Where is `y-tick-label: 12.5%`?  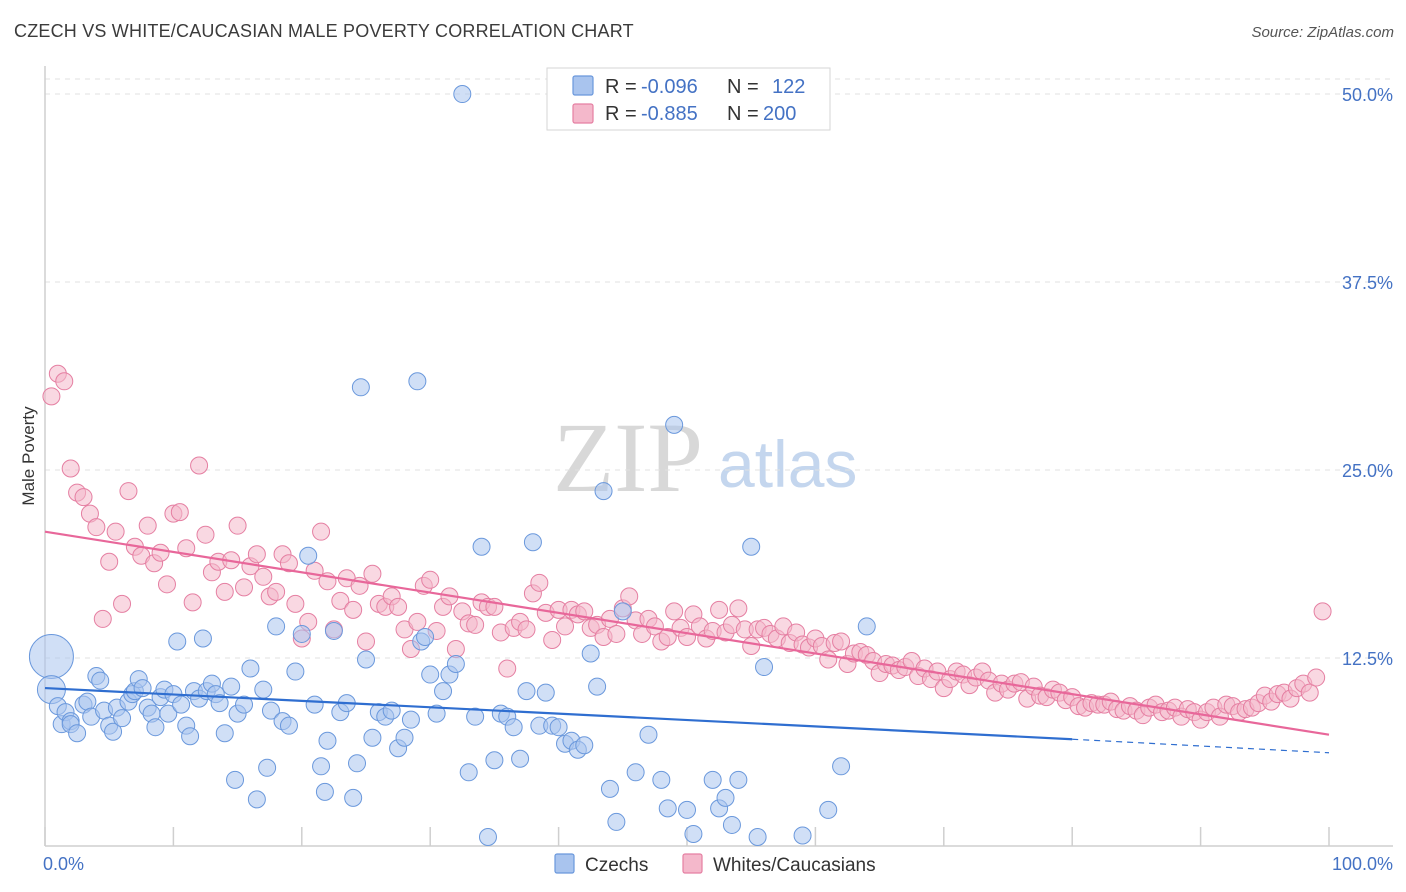 y-tick-label: 12.5% is located at coordinates (1367, 659).